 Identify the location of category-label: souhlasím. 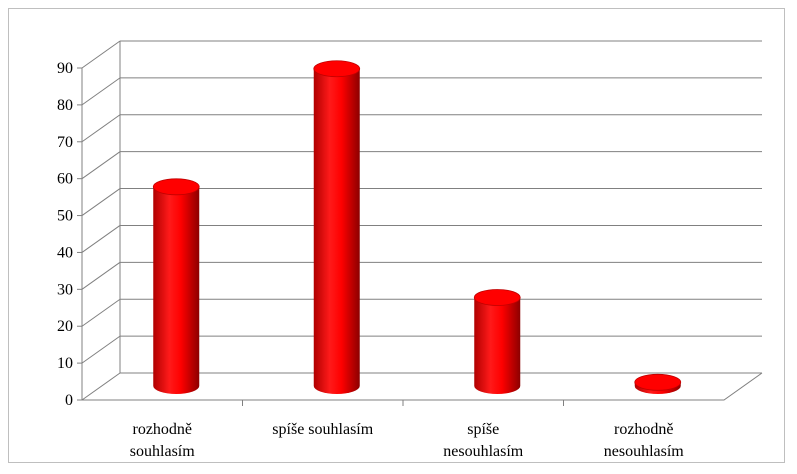
(162, 451).